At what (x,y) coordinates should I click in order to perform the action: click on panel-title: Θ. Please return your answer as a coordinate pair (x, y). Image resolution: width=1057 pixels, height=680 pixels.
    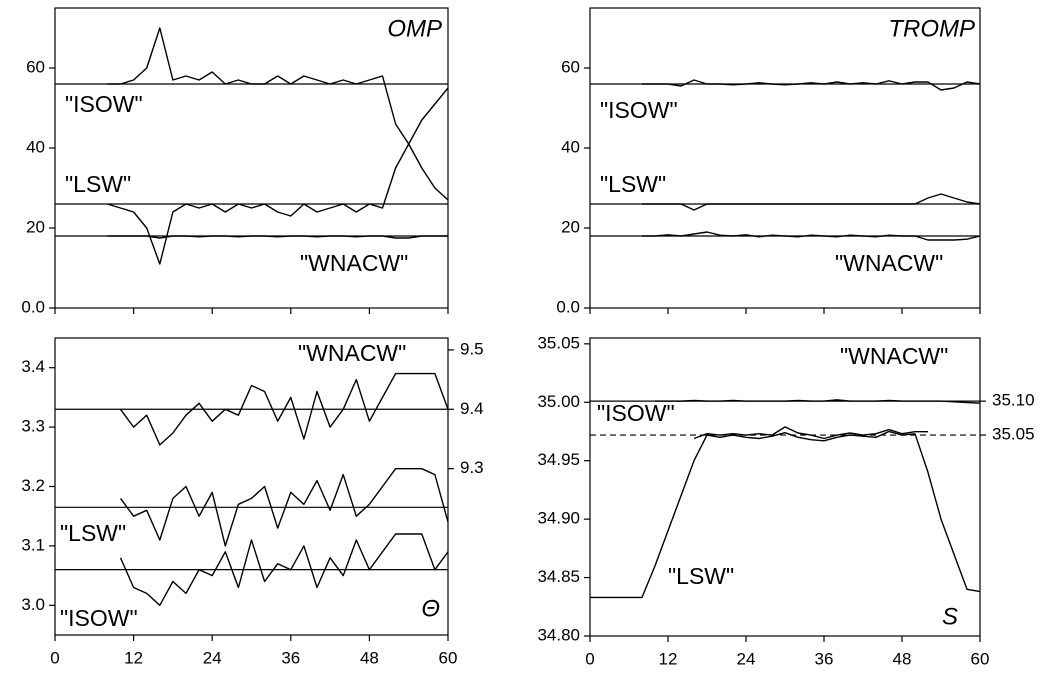
    Looking at the image, I should click on (430, 608).